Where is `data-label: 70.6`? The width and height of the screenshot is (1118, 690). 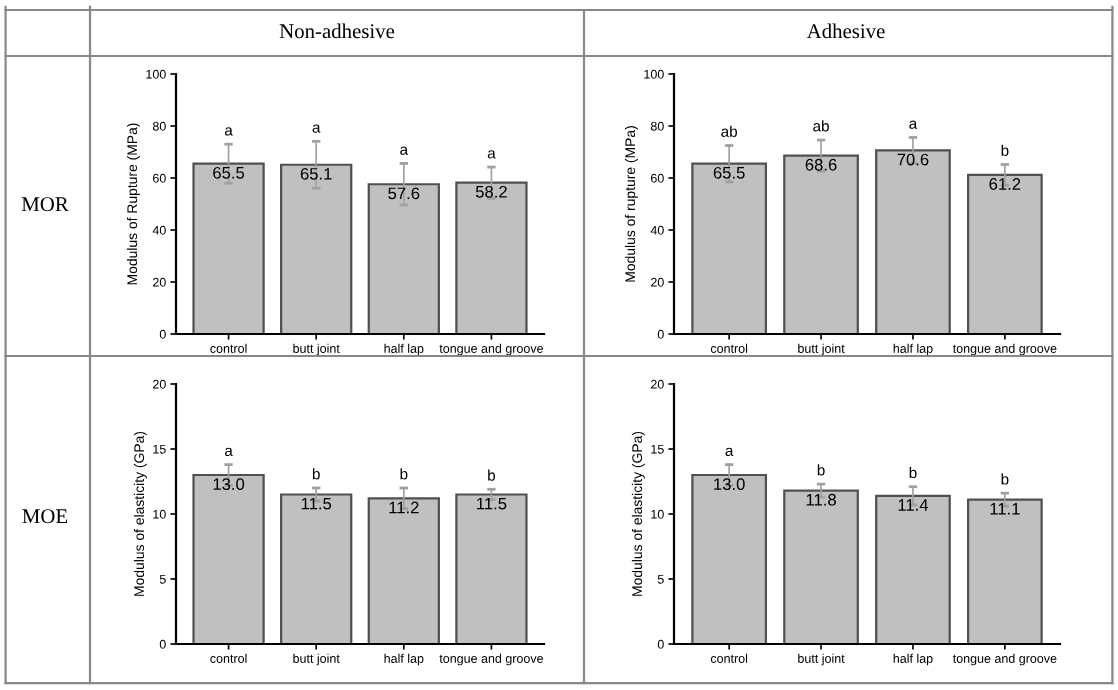 data-label: 70.6 is located at coordinates (913, 159).